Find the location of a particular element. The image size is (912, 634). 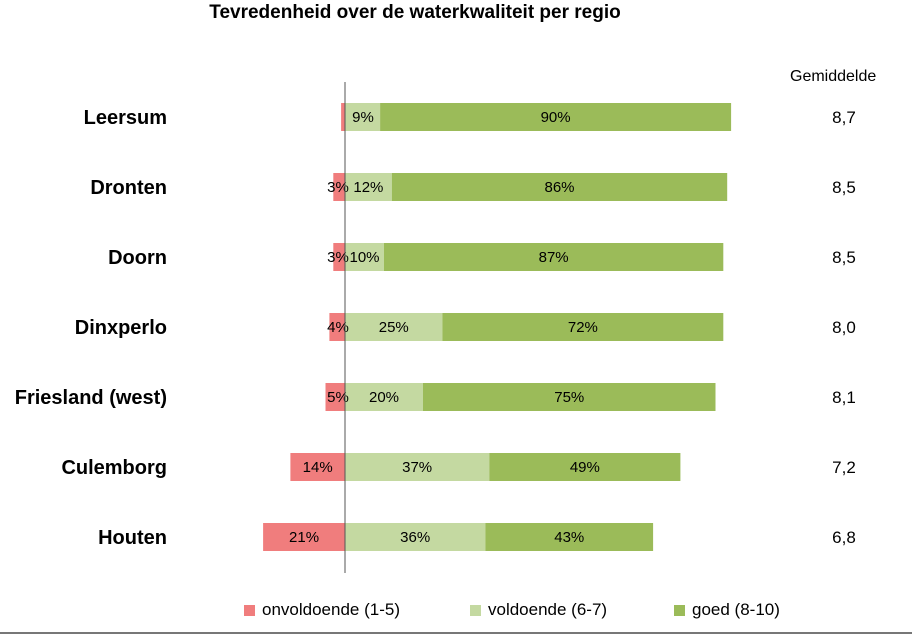

data-label-onvoldoende-dronten: 3% is located at coordinates (338, 187).